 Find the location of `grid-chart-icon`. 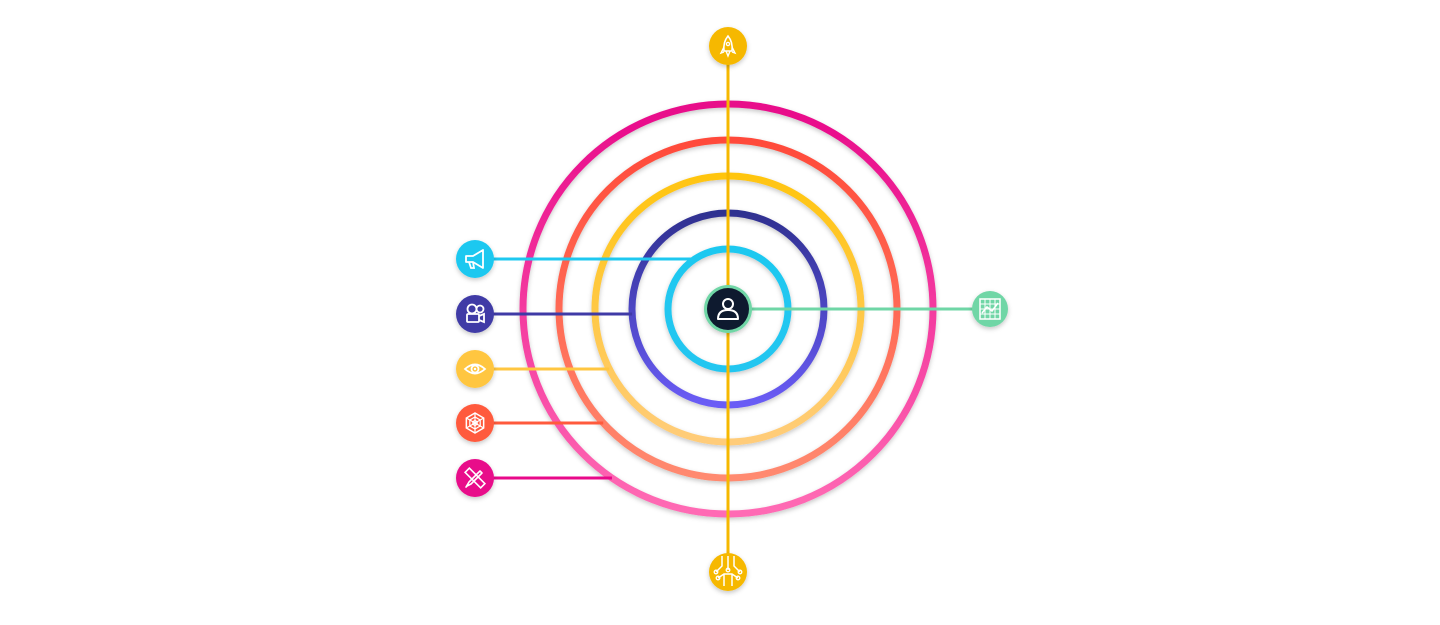

grid-chart-icon is located at coordinates (990, 309).